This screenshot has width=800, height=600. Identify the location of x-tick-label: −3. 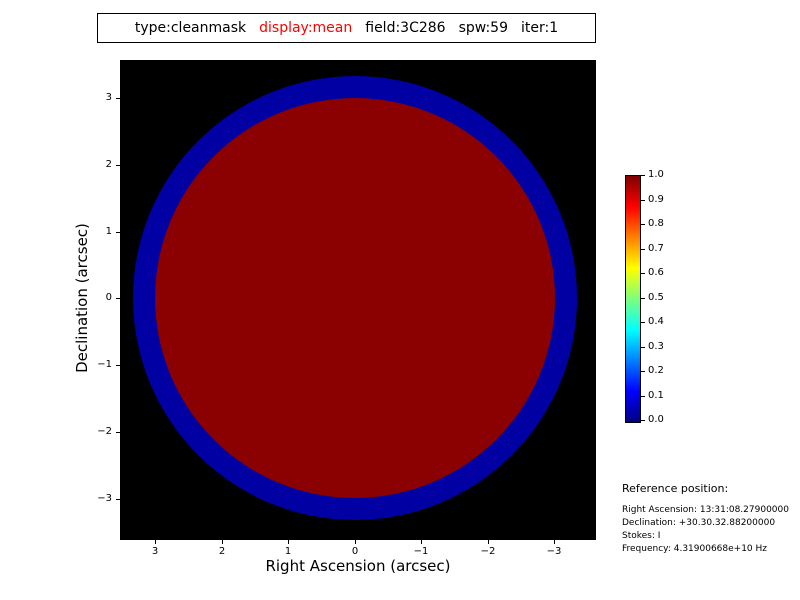
(554, 551).